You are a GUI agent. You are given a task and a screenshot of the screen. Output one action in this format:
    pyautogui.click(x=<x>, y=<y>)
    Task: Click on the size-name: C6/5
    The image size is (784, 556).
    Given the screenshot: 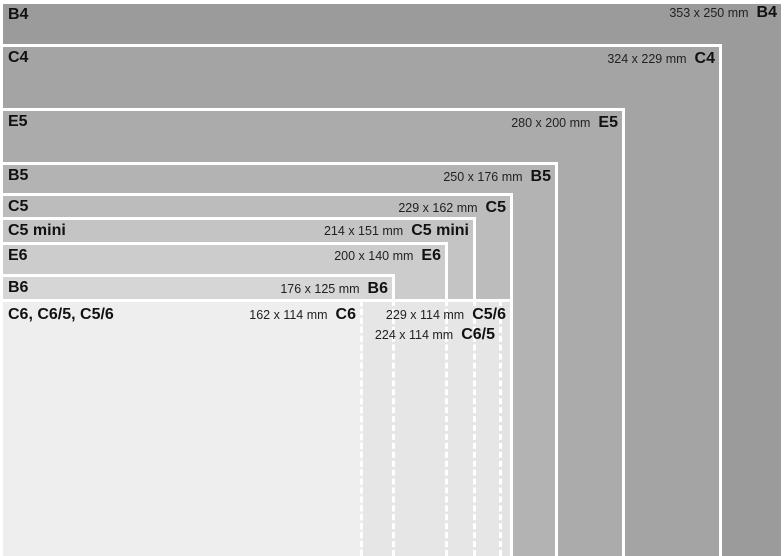 What is the action you would take?
    pyautogui.click(x=478, y=334)
    